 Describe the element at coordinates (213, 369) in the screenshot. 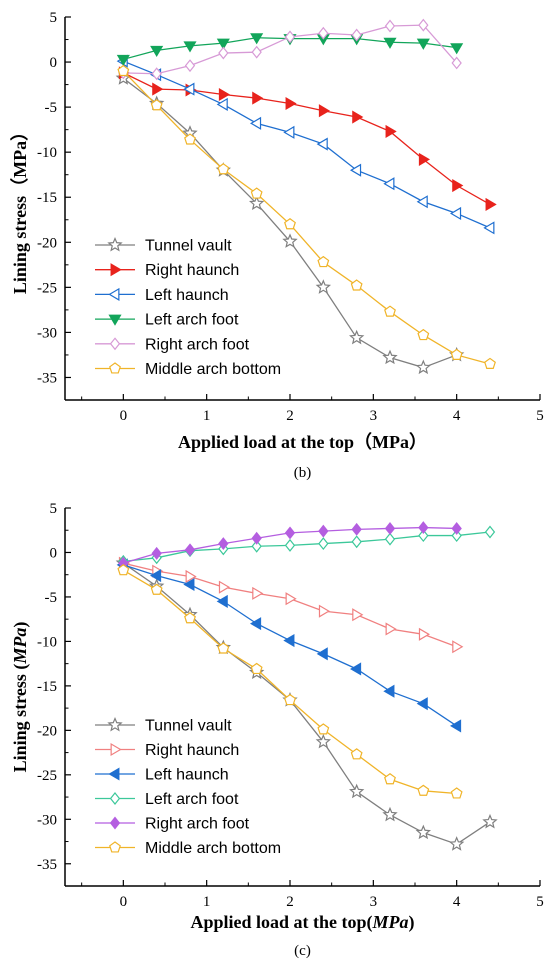

I see `legend-label: Middle arch bottom` at that location.